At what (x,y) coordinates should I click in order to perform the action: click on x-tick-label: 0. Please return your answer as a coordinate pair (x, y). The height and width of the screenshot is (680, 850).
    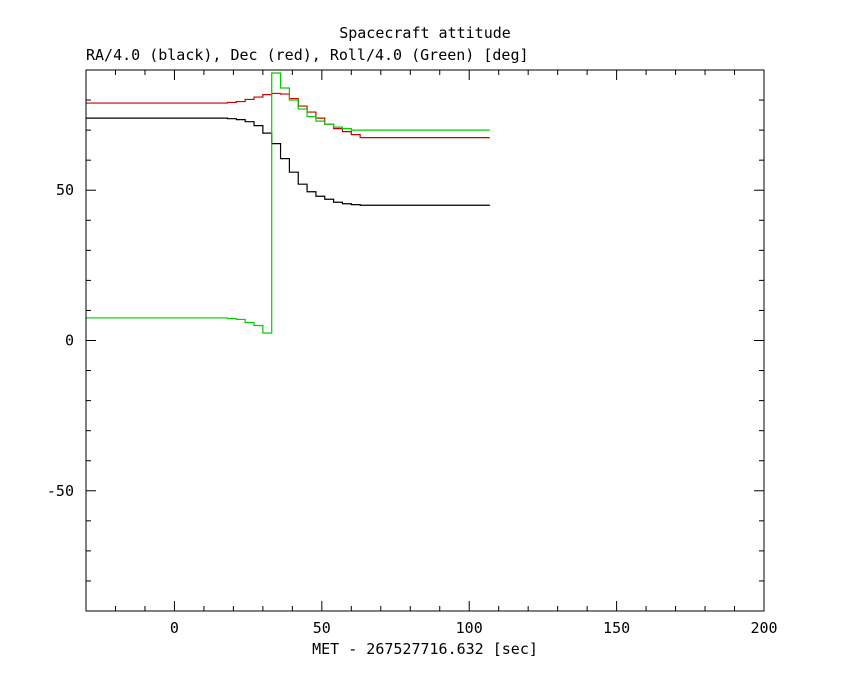
    Looking at the image, I should click on (174, 628).